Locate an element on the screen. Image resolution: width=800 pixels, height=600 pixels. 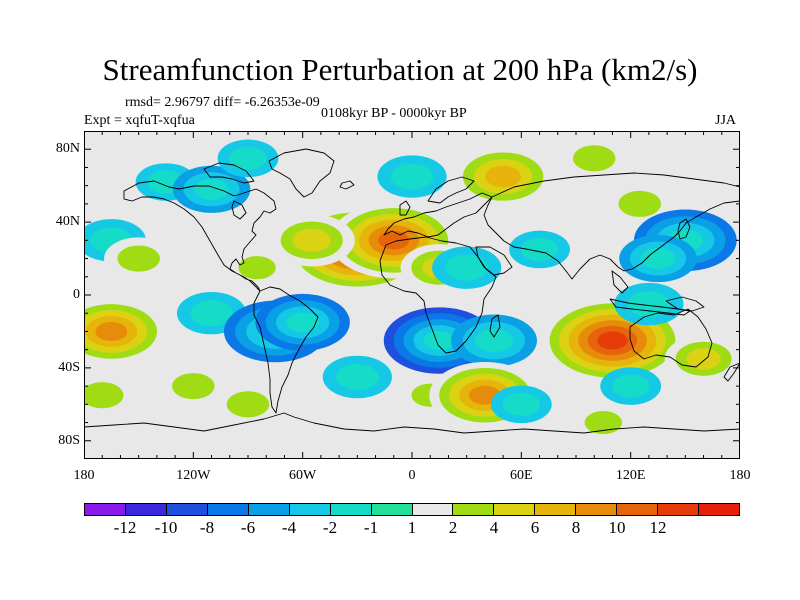
coast-africa is located at coordinates (438, 295).